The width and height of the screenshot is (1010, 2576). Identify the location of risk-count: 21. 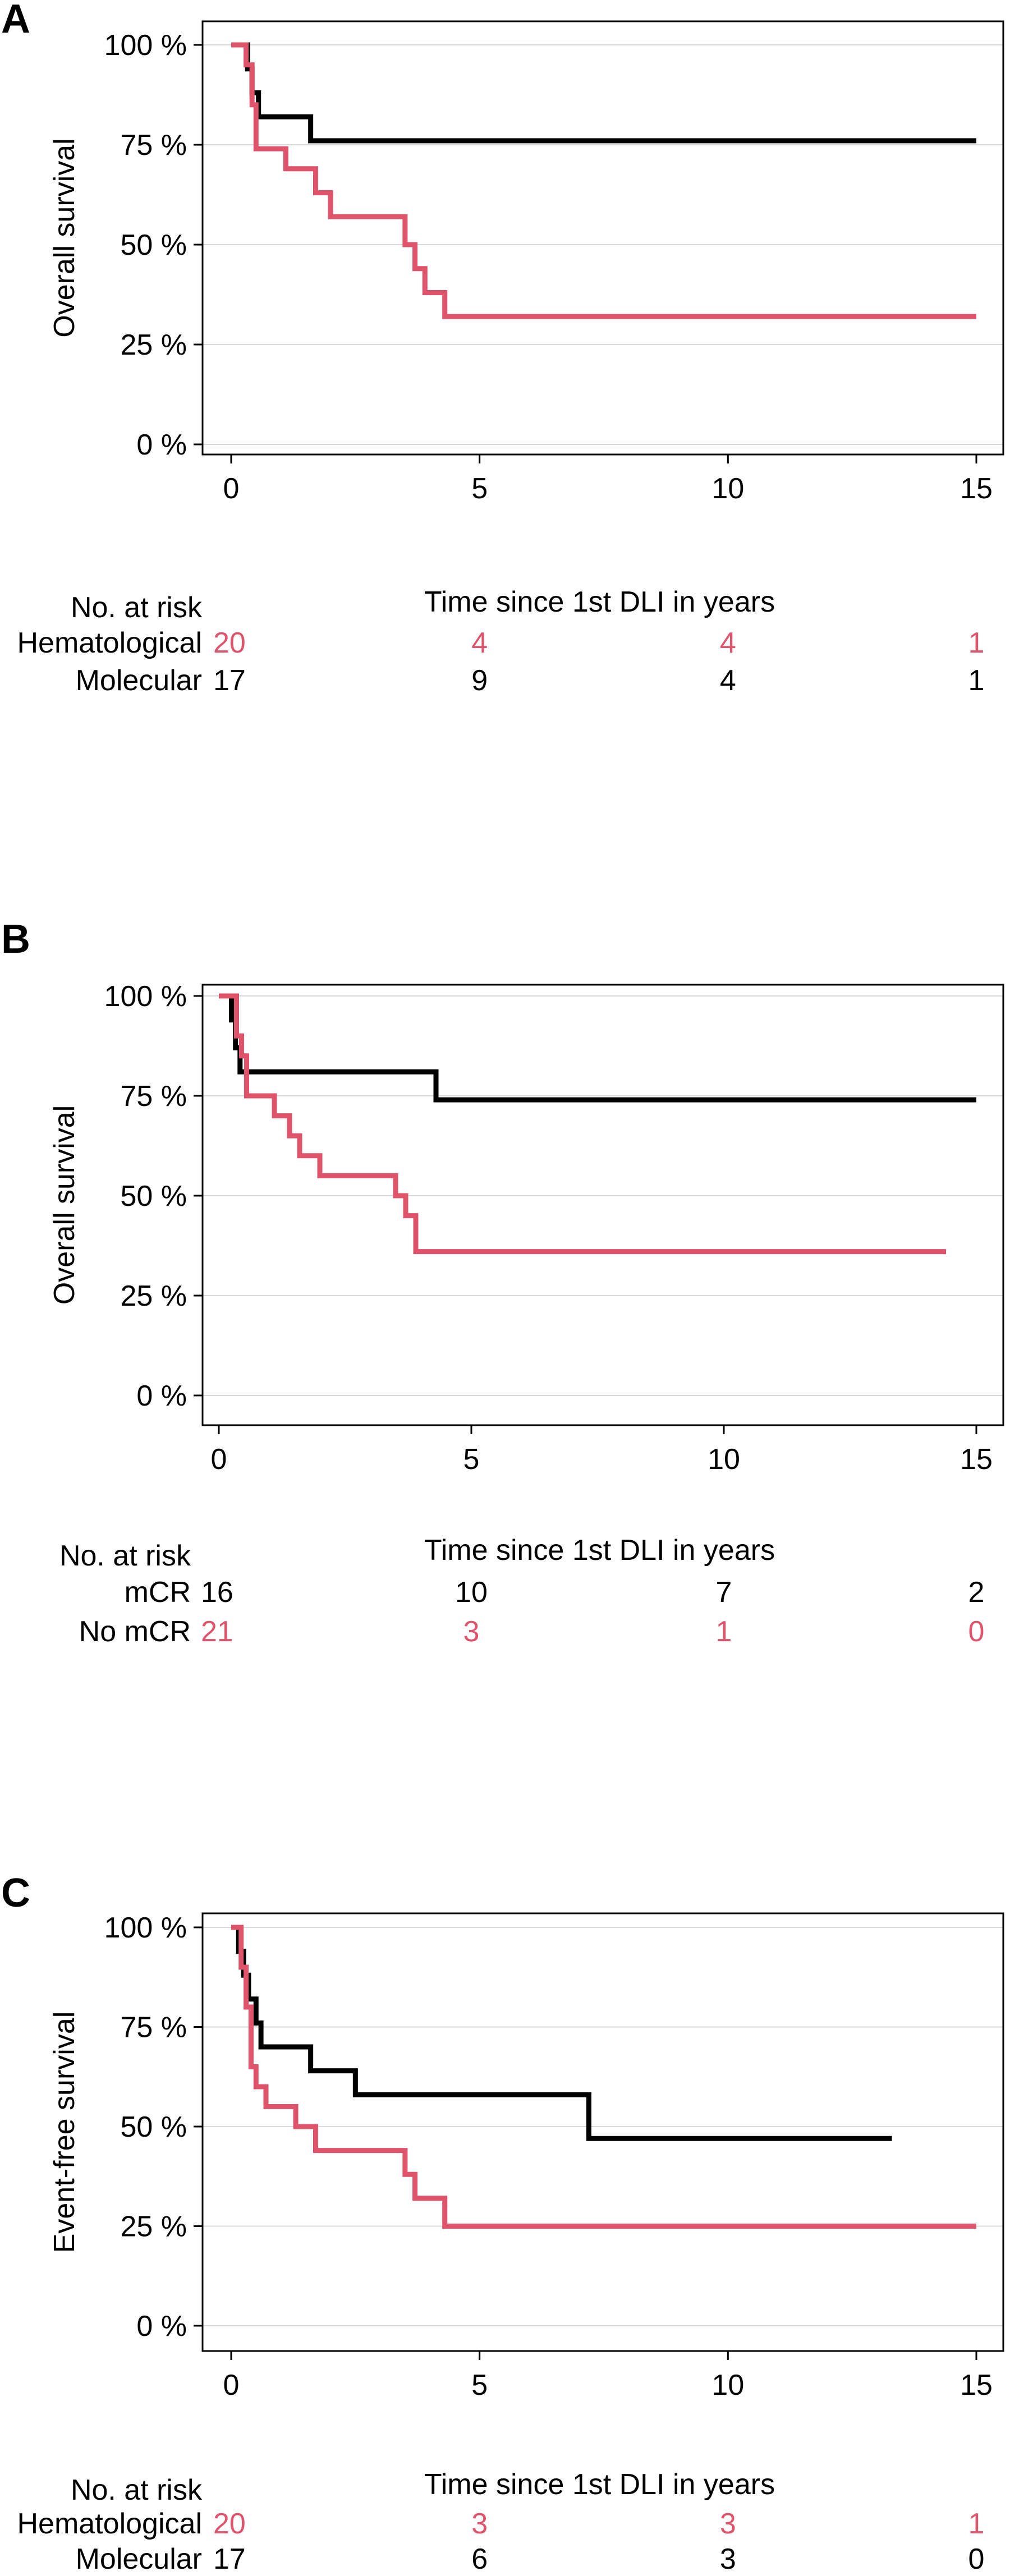
(217, 1631).